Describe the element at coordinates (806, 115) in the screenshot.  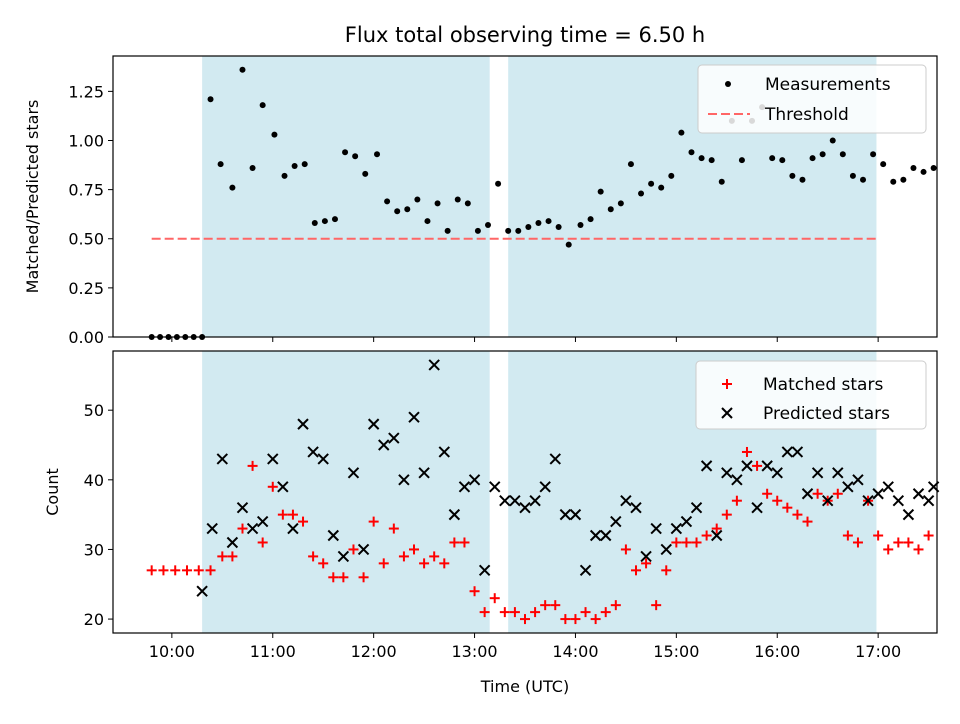
I see `legend-threshold-label: Threshold` at that location.